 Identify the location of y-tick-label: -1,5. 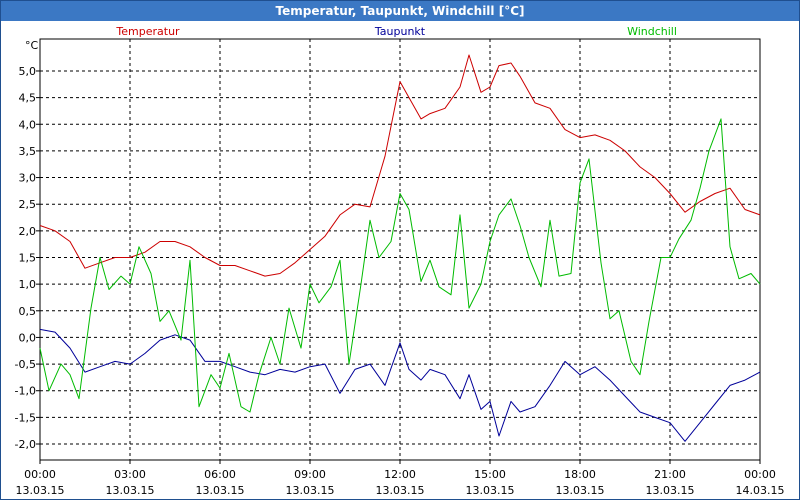
(25, 417).